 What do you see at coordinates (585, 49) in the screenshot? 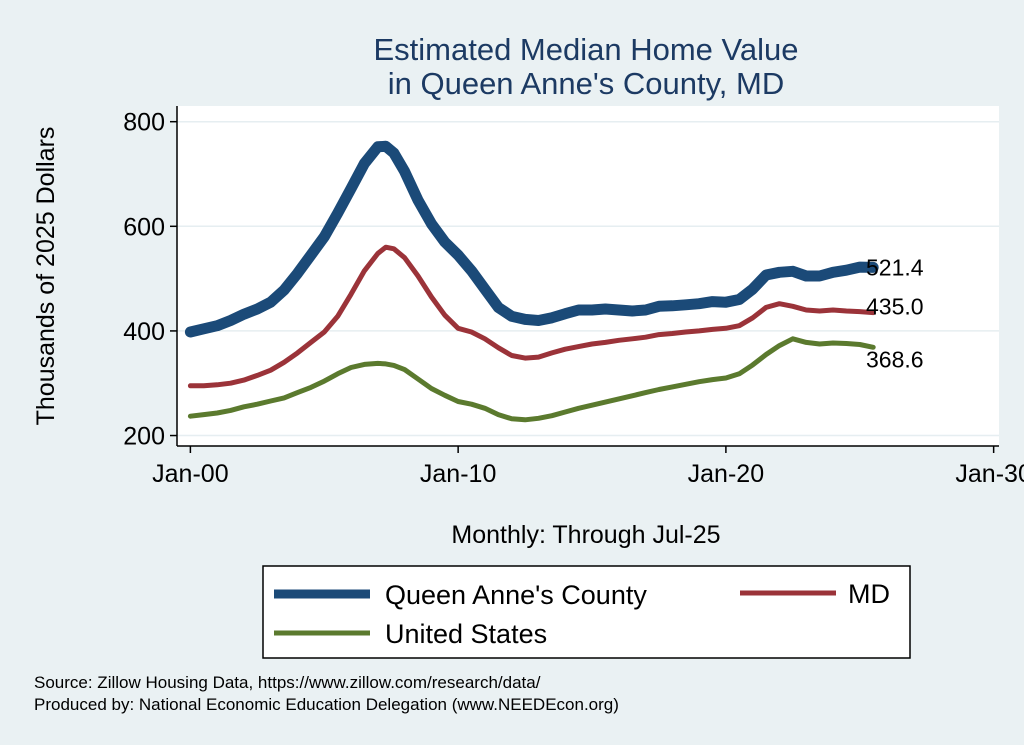
I see `chart-title-line1: Estimated Median Home Value` at bounding box center [585, 49].